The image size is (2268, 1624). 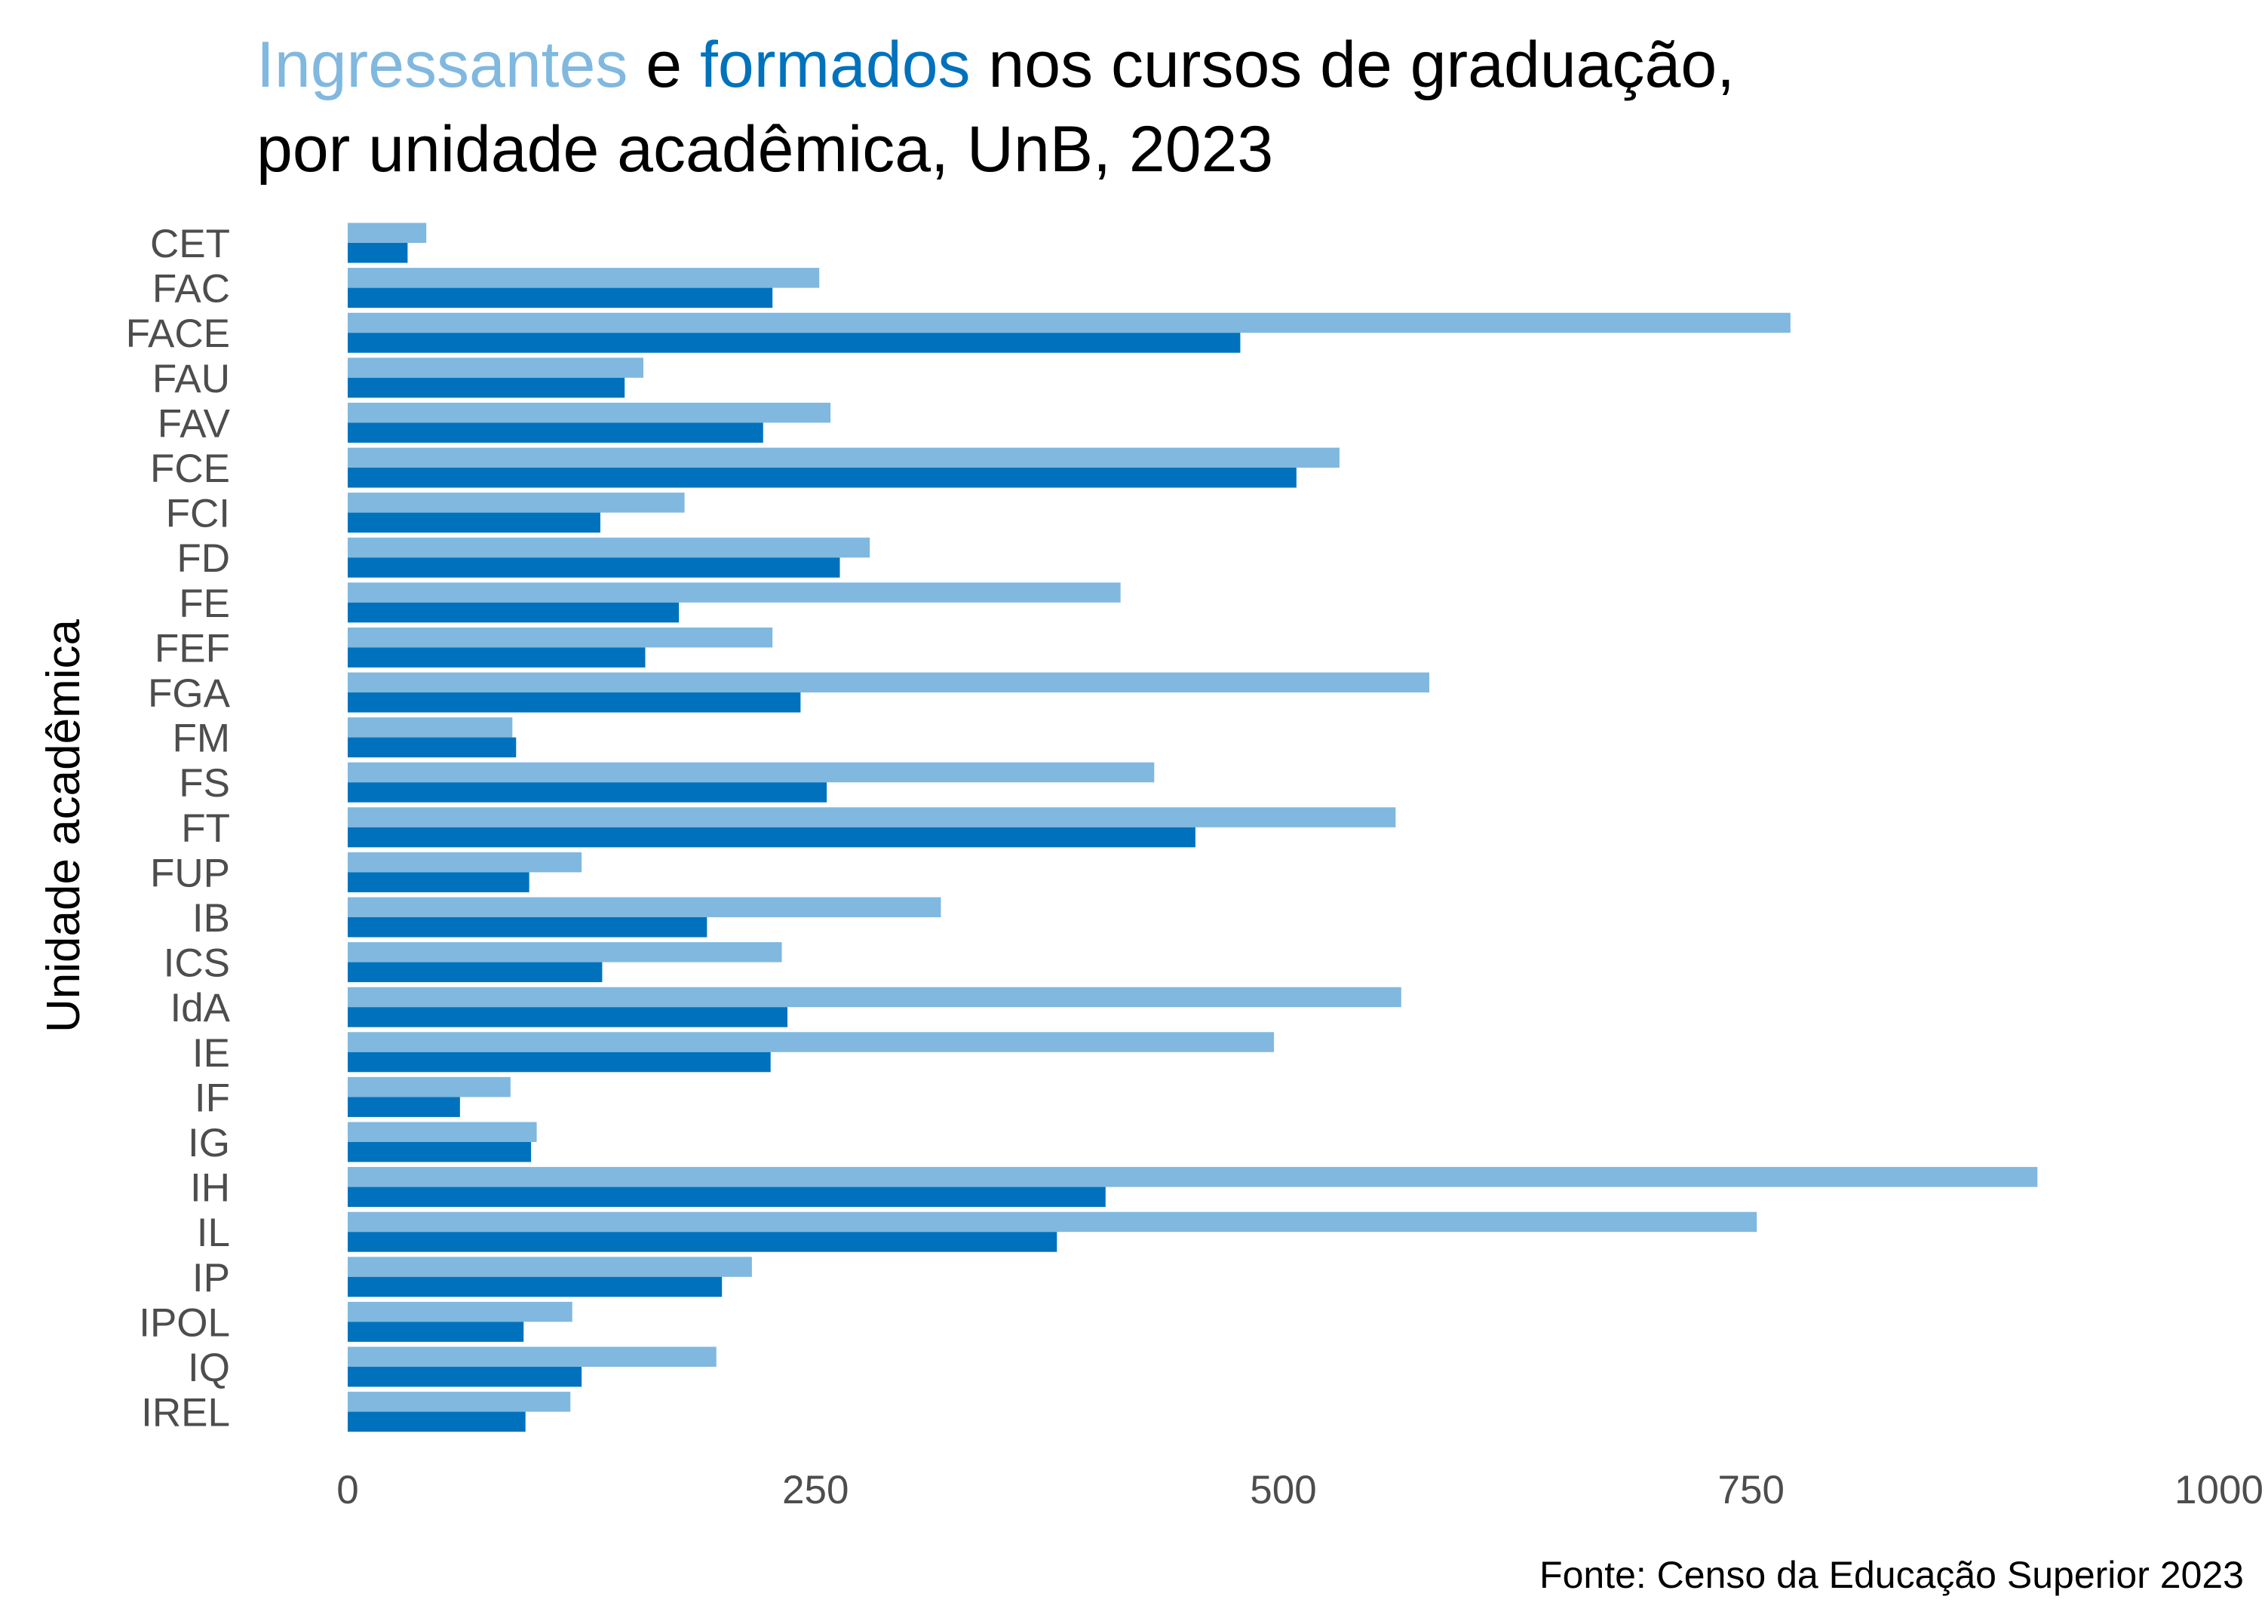 I want to click on category-label-ft: FT, so click(x=205, y=828).